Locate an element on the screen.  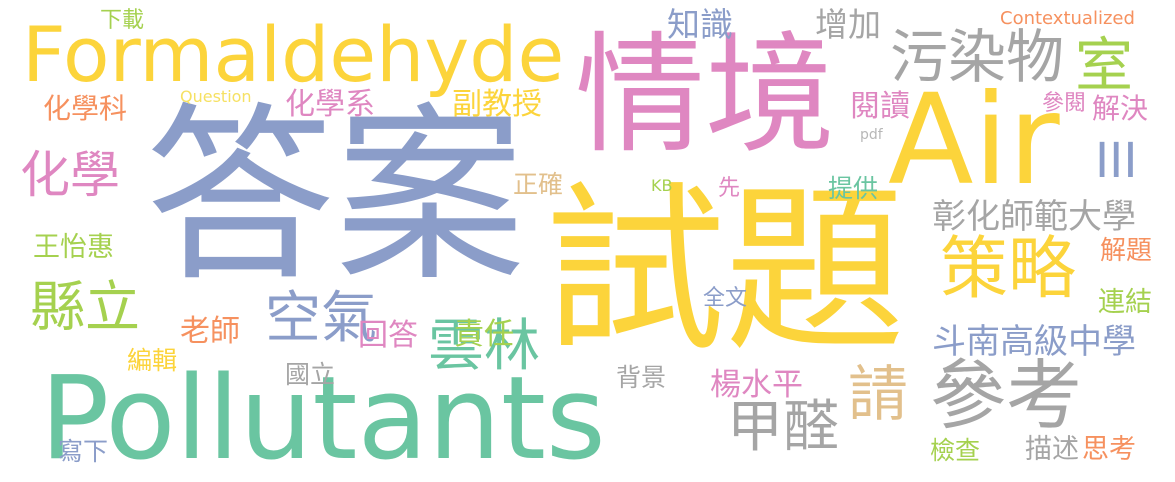
word-wuranwu: 污染物 is located at coordinates (977, 57).